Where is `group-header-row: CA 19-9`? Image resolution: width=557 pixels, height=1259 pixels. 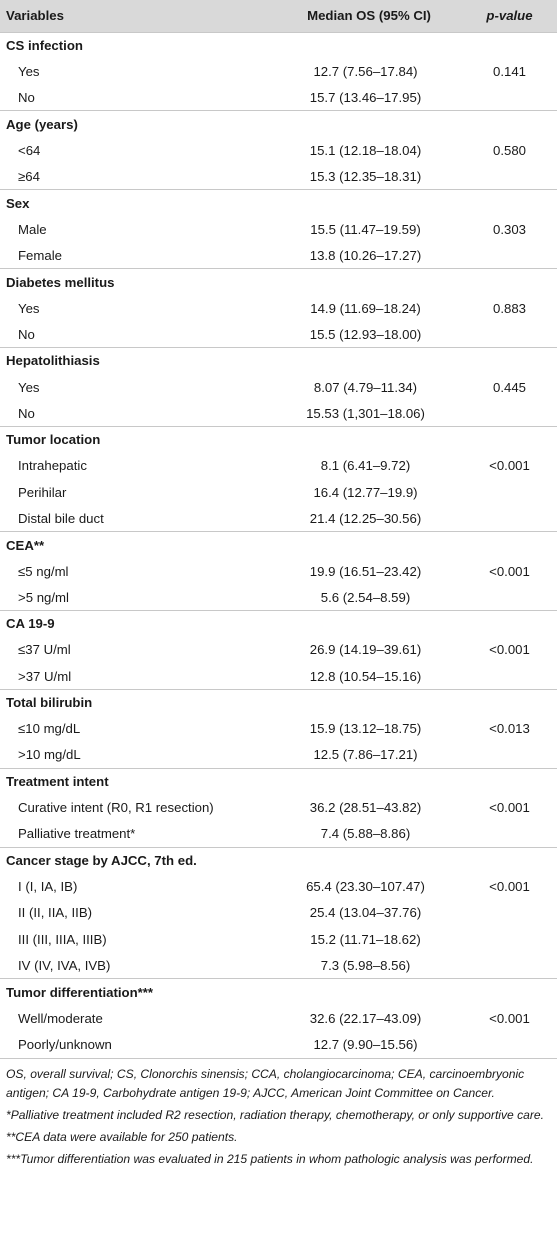 group-header-row: CA 19-9 is located at coordinates (278, 623).